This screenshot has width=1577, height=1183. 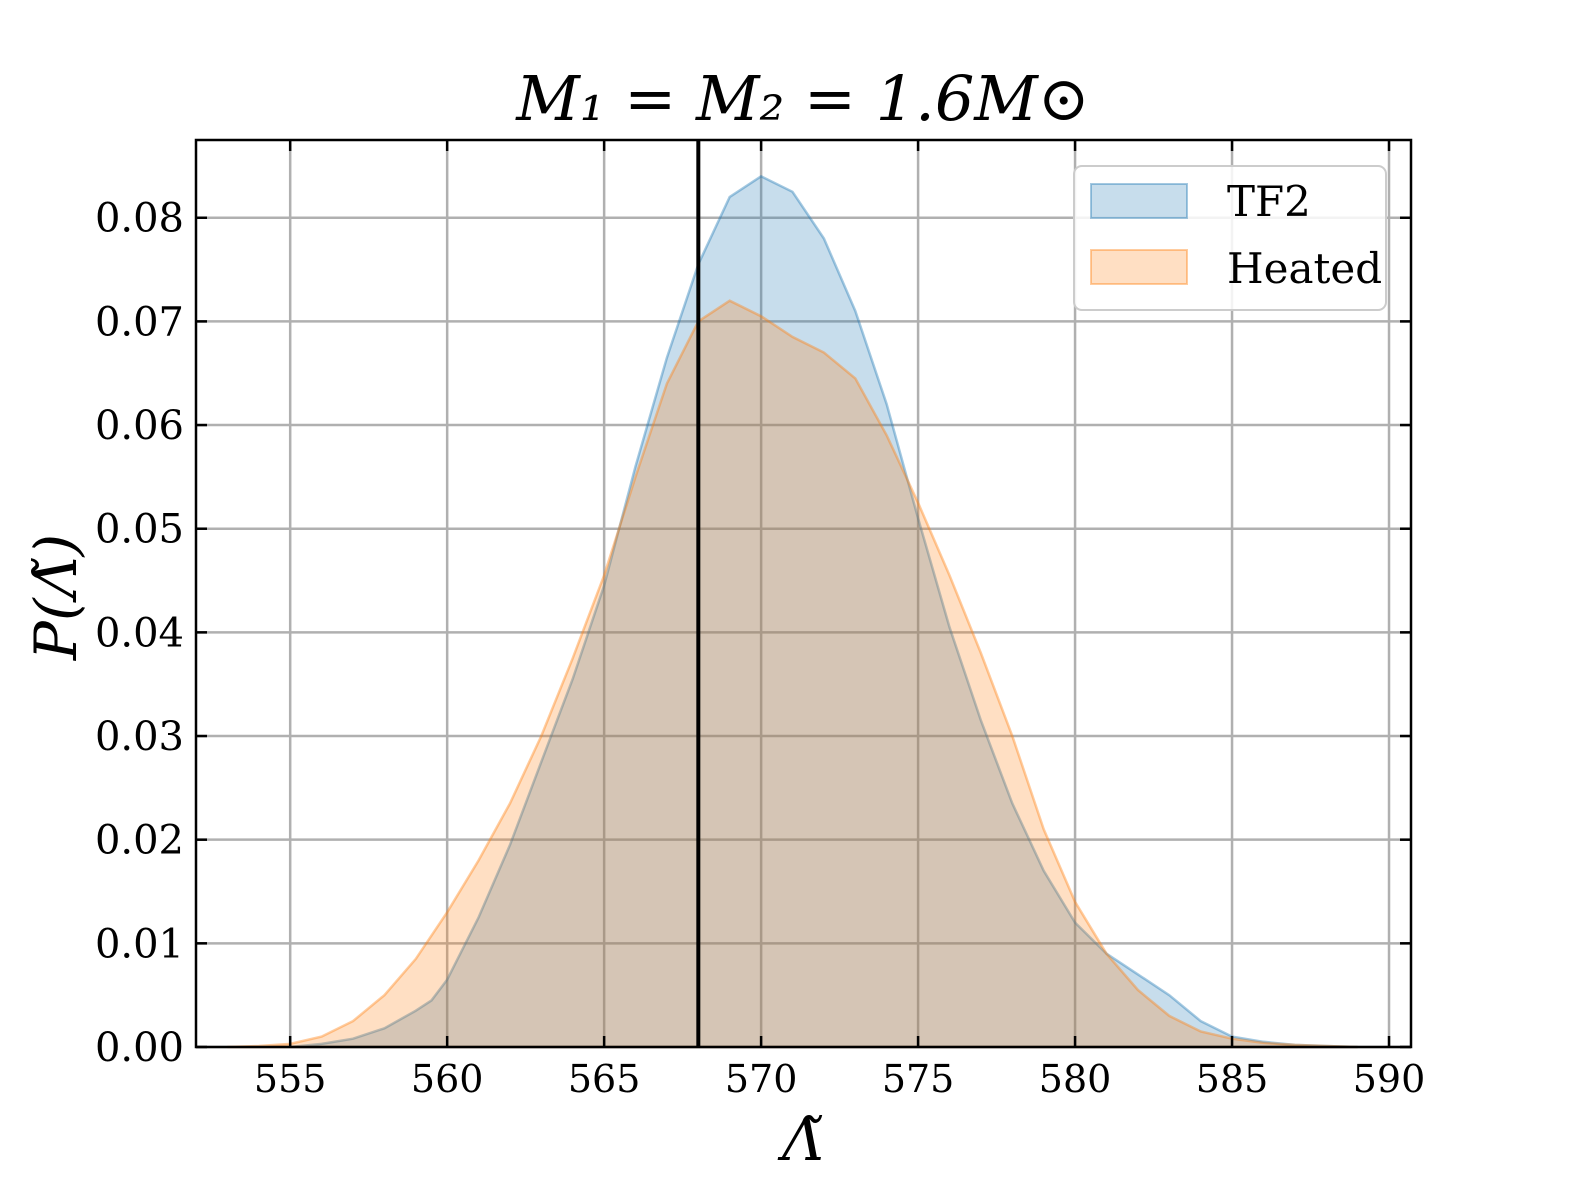 I want to click on x-tick-label: 555, so click(x=290, y=1079).